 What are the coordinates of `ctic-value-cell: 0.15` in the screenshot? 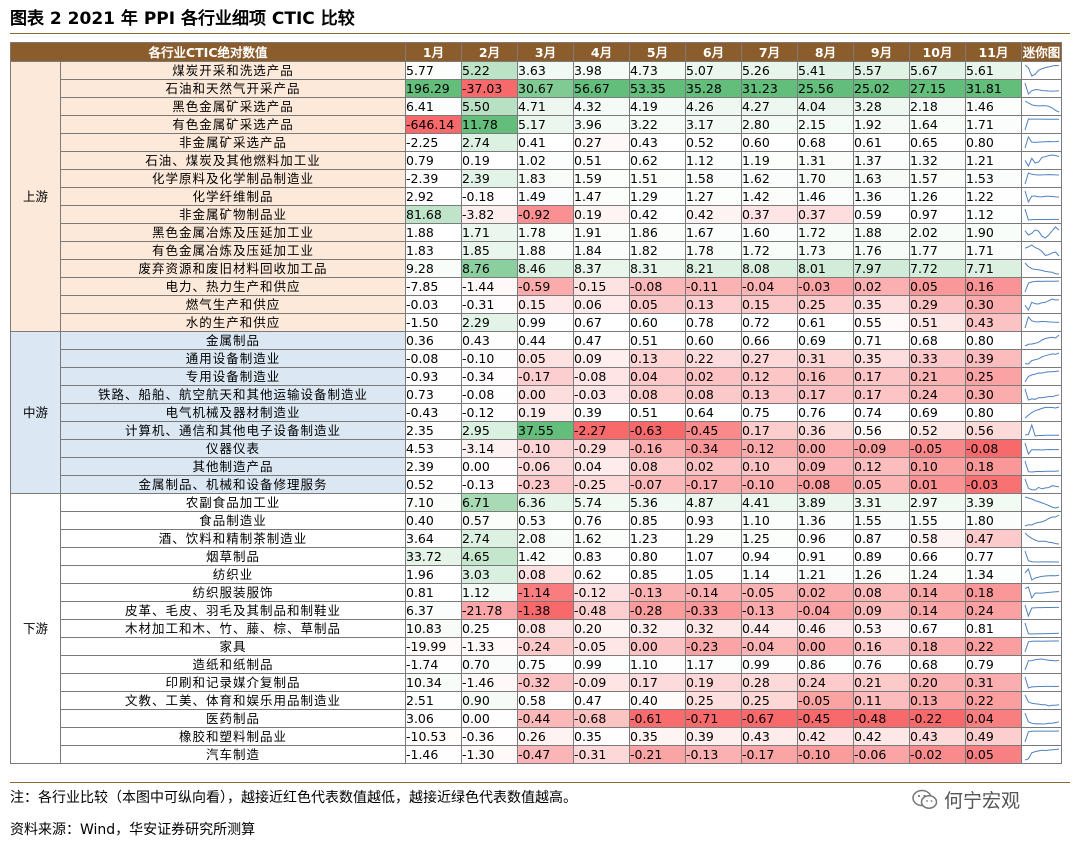 It's located at (545, 304).